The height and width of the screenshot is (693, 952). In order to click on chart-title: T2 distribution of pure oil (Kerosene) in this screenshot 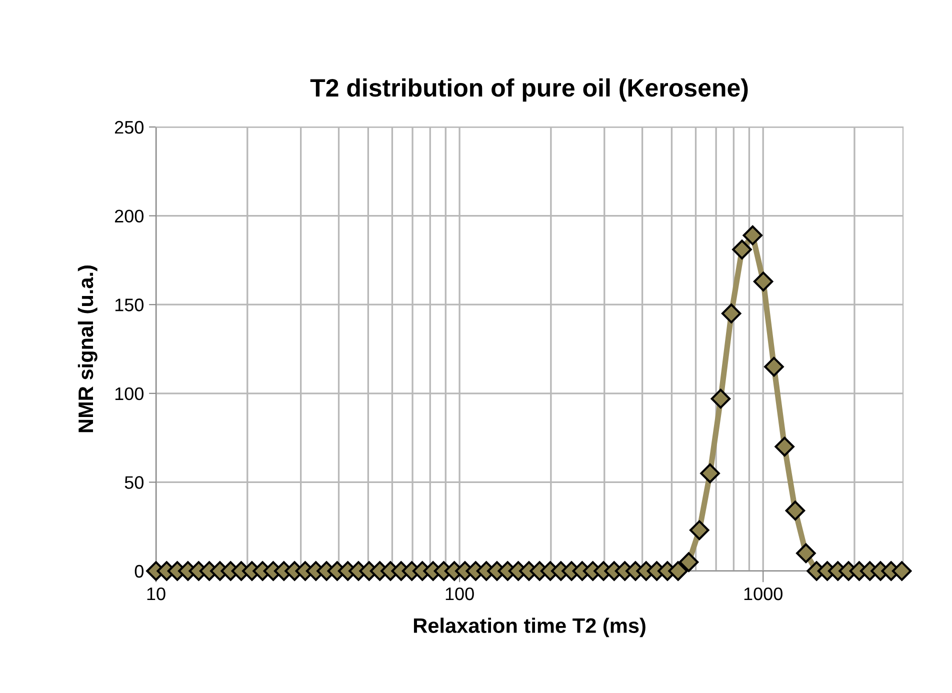, I will do `click(529, 90)`.